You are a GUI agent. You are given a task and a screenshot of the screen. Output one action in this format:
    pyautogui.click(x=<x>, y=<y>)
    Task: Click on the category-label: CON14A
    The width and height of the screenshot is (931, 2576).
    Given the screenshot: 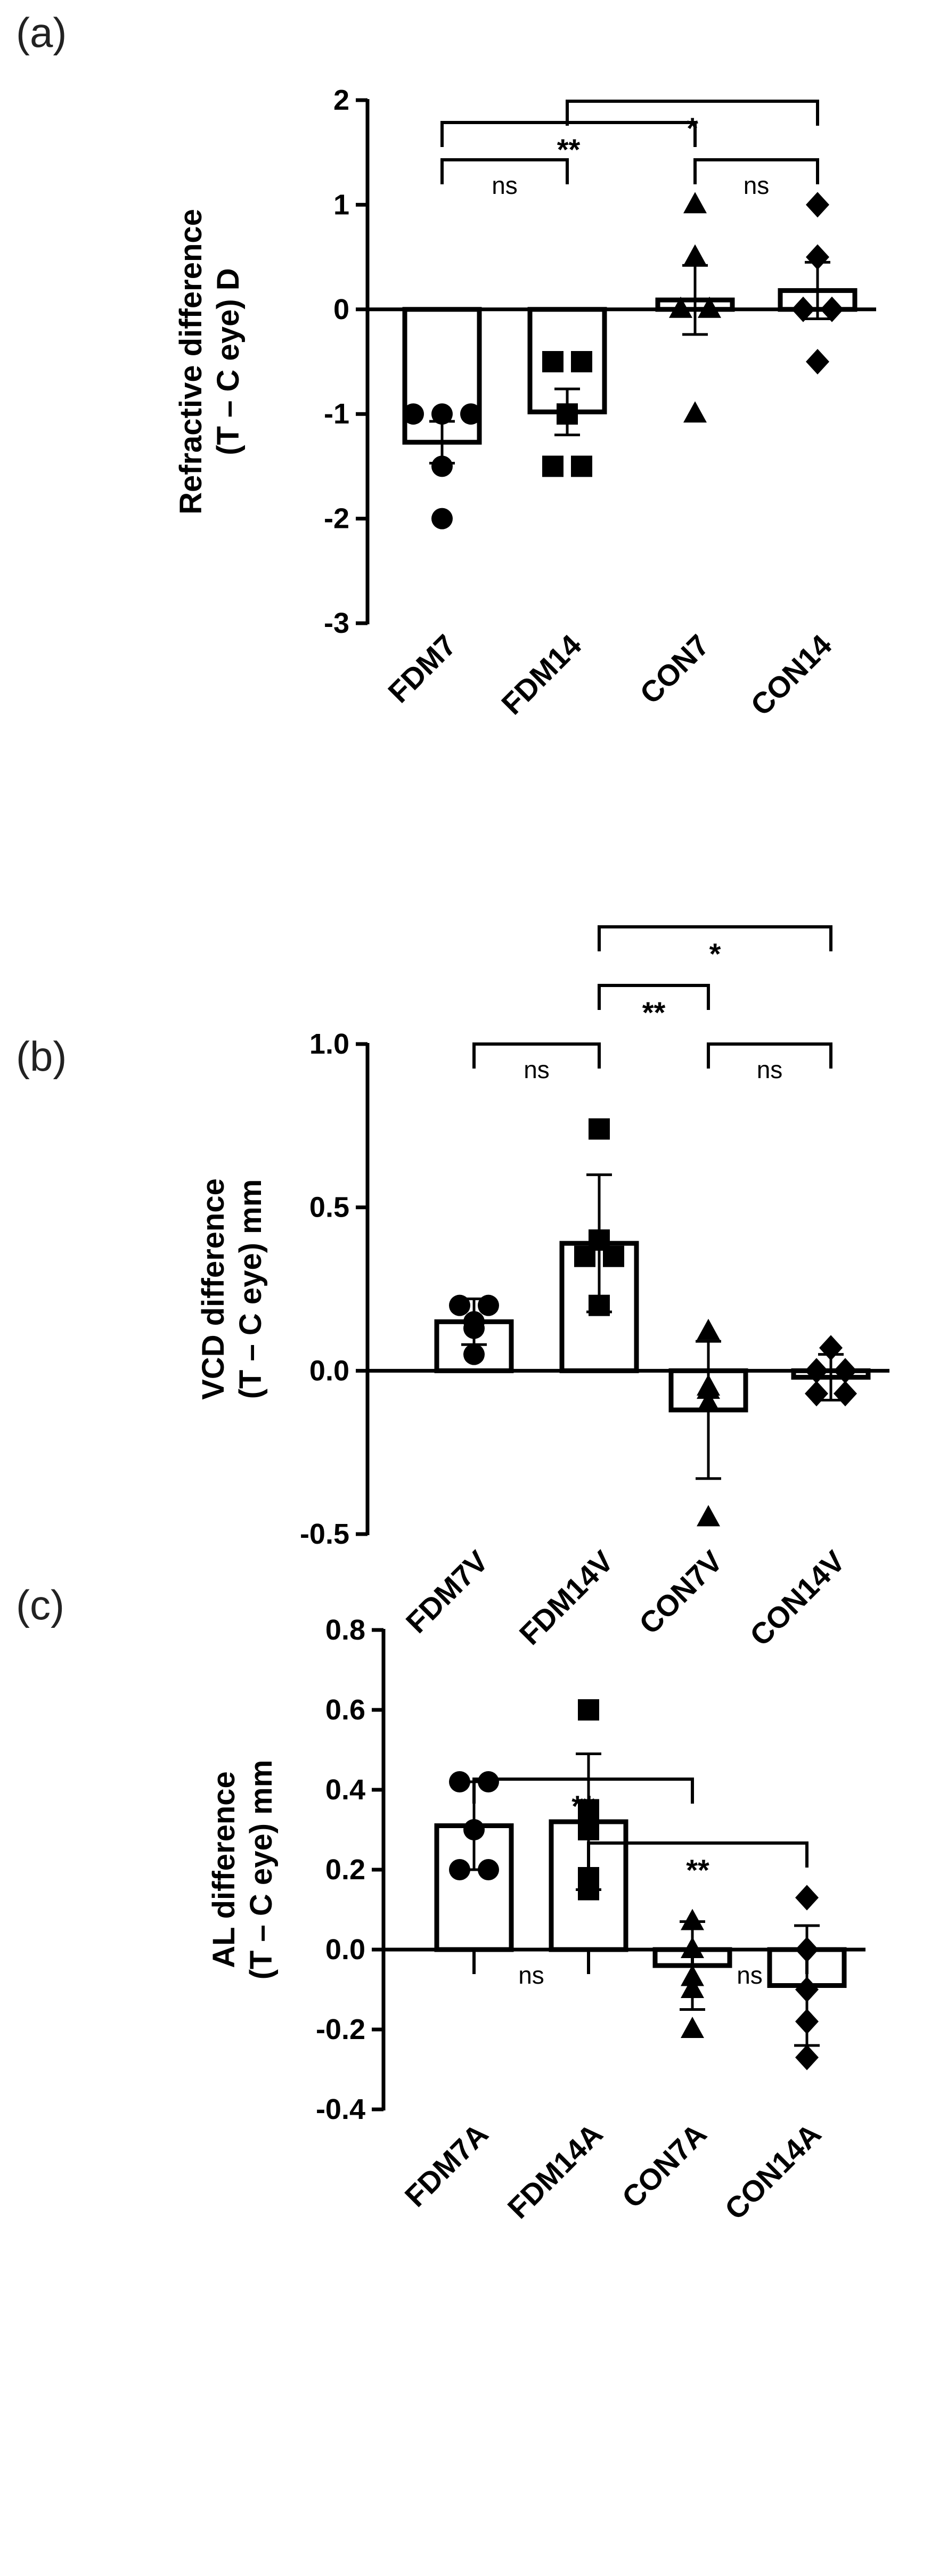 What is the action you would take?
    pyautogui.click(x=773, y=2171)
    